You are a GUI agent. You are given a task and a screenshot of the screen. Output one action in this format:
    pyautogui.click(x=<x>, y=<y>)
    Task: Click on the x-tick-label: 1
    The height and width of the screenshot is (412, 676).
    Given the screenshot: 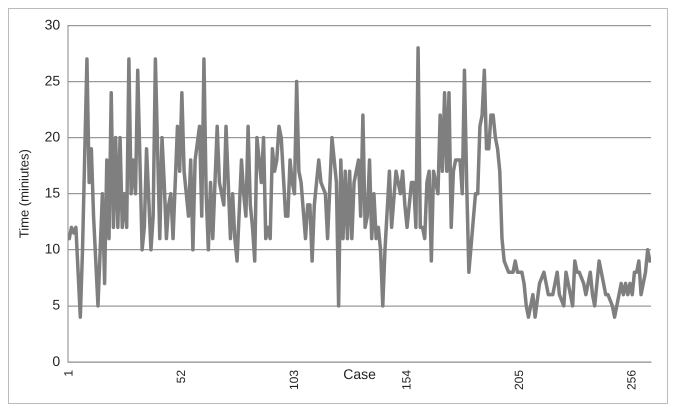 What is the action you would take?
    pyautogui.click(x=69, y=373)
    